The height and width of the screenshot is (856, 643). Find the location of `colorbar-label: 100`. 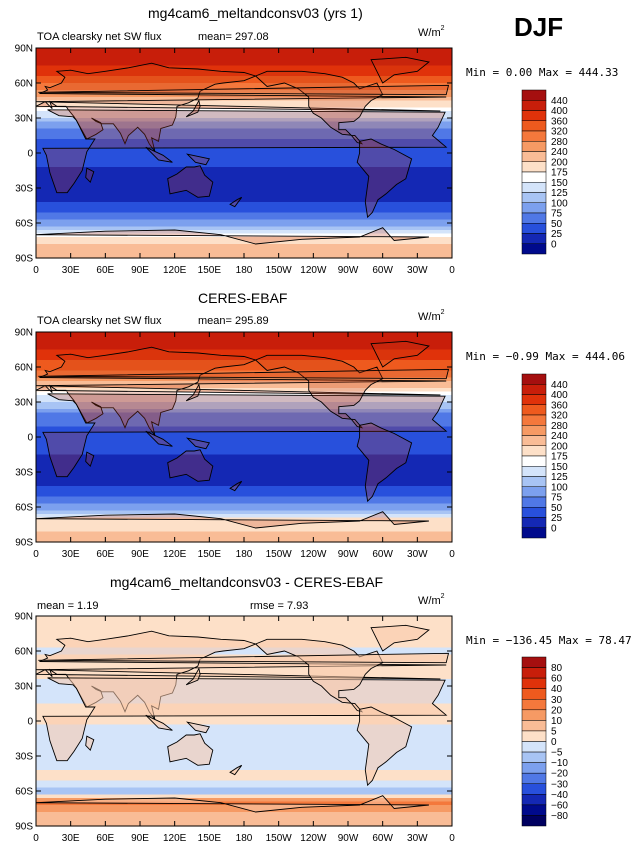

colorbar-label: 100 is located at coordinates (559, 487).